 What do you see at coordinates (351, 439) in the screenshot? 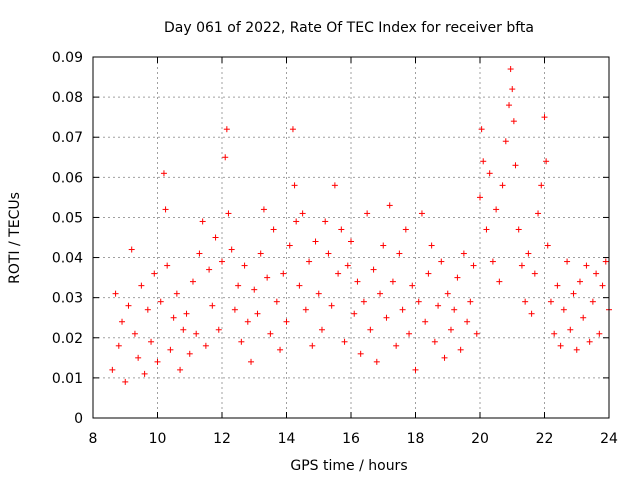
I see `x-tick-label: 16` at bounding box center [351, 439].